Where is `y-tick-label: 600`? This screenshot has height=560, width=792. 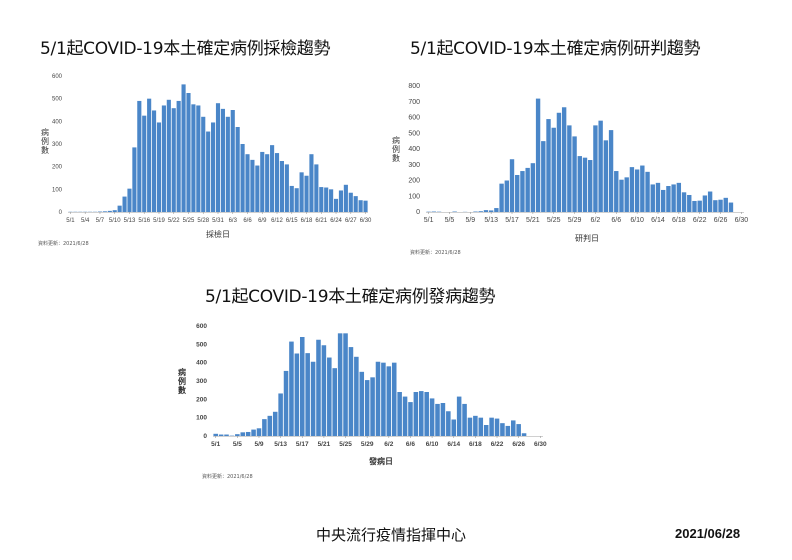
y-tick-label: 600 is located at coordinates (414, 118).